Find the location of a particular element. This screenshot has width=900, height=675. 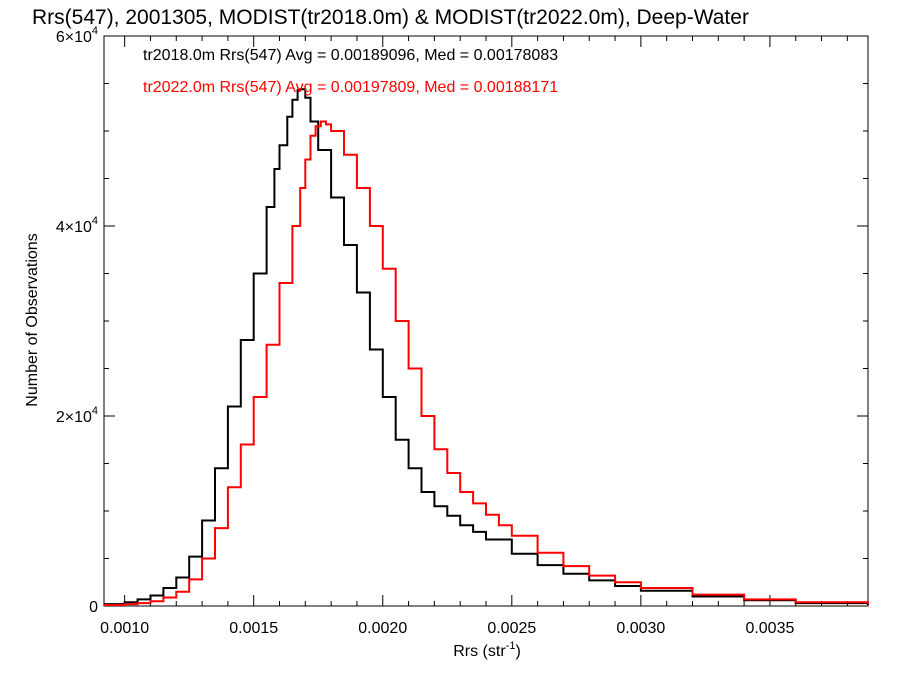

y-tick-label: 2×10⁴ is located at coordinates (77, 415).